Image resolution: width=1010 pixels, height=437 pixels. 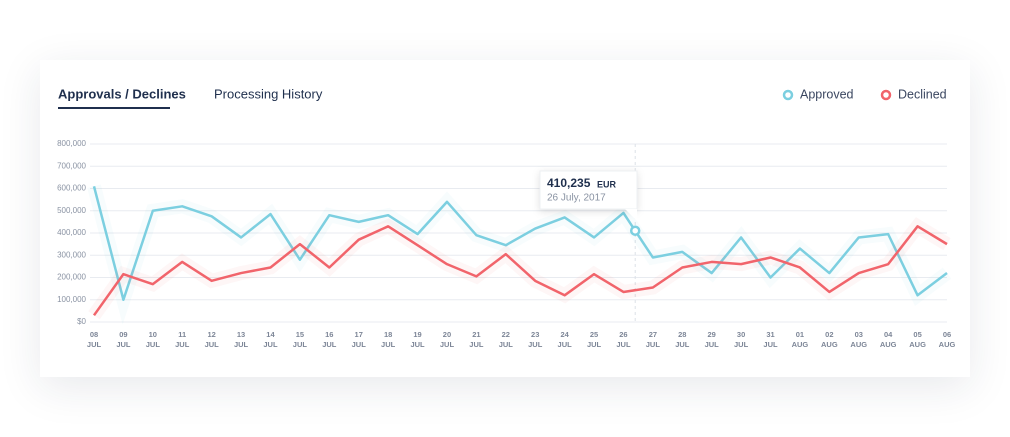 What do you see at coordinates (182, 334) in the screenshot?
I see `x-tick-label: 11` at bounding box center [182, 334].